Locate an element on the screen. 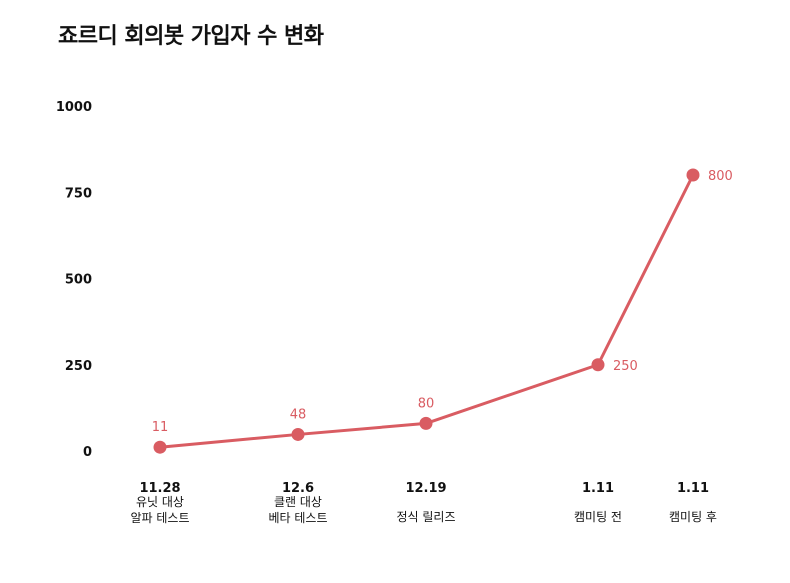 This screenshot has height=583, width=790. data-label: 11 is located at coordinates (160, 427).